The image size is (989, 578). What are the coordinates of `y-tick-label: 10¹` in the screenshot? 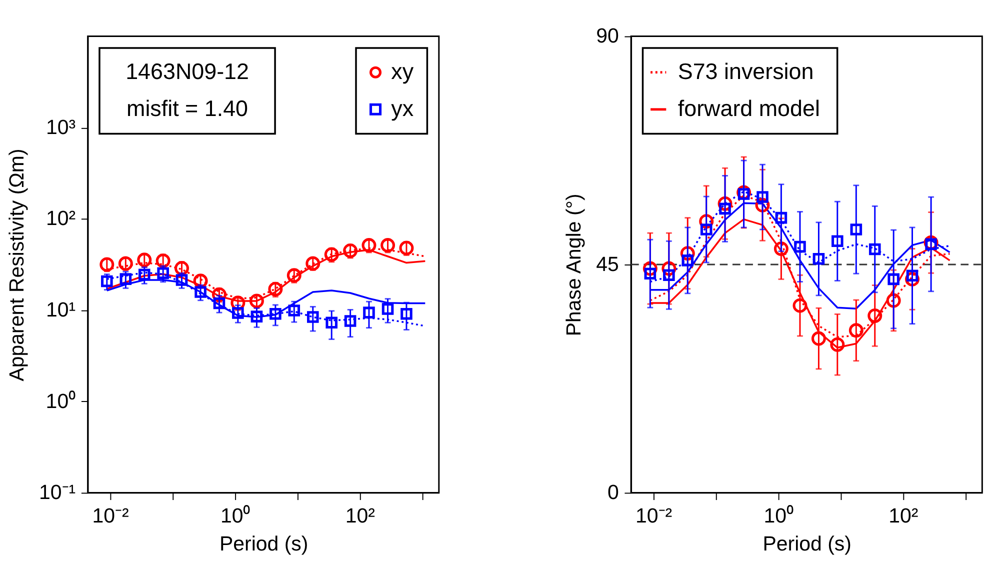 It's located at (61, 310).